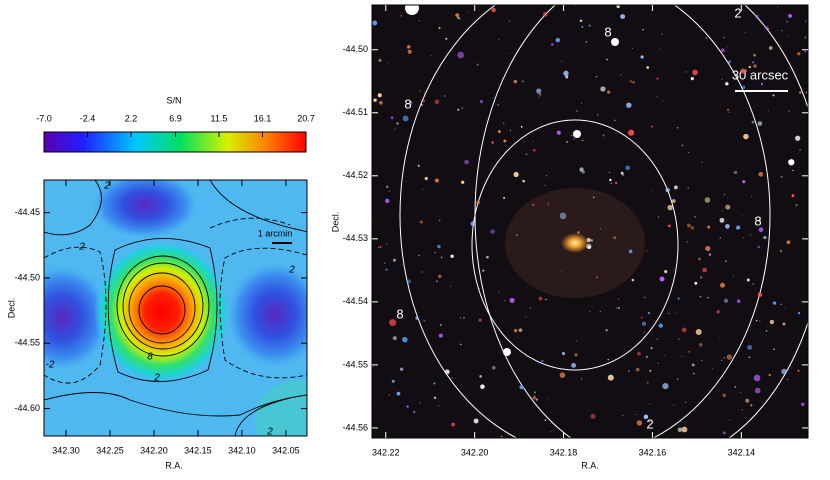 This screenshot has height=480, width=830. Describe the element at coordinates (11, 308) in the screenshot. I see `y-axis-label: Decl.` at that location.